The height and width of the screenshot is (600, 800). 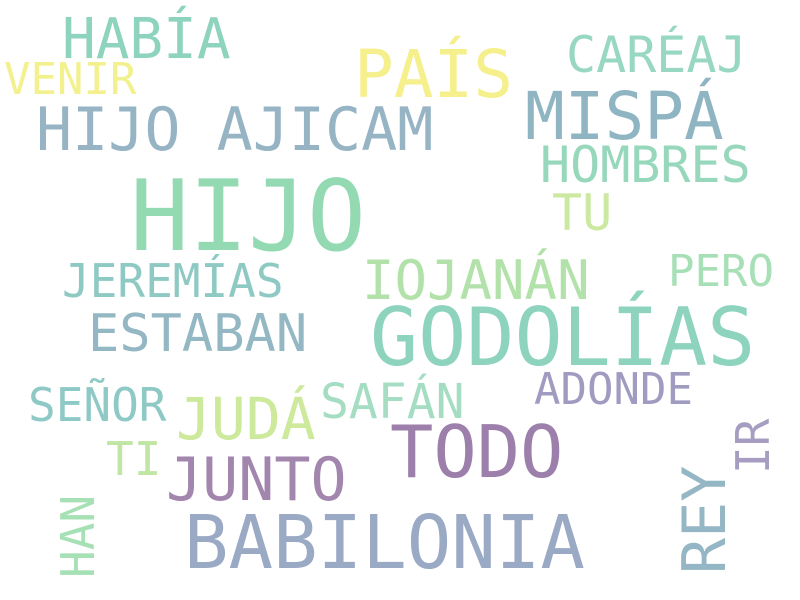 What do you see at coordinates (721, 271) in the screenshot?
I see `word-pero: PERO` at bounding box center [721, 271].